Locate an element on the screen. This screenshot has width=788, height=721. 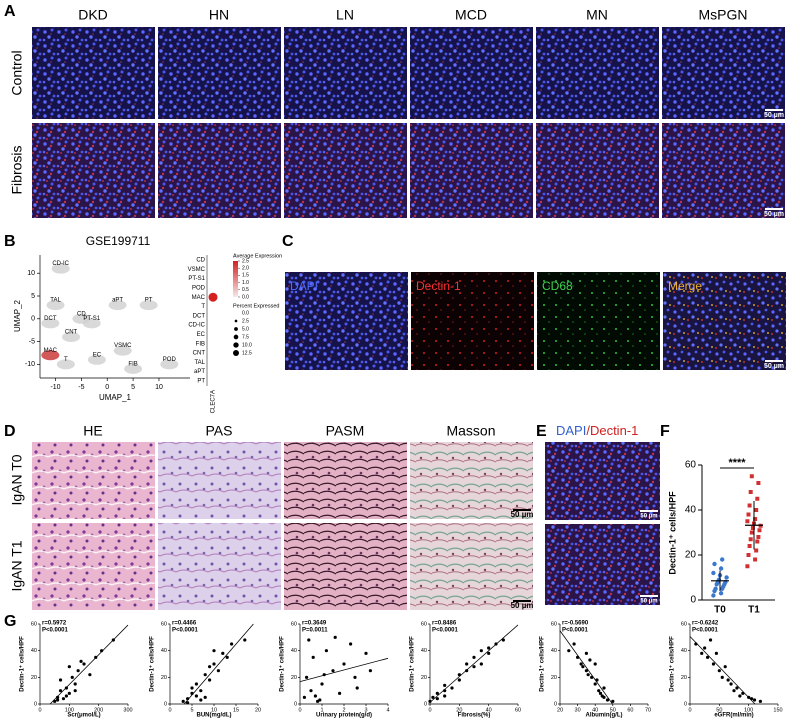
y-tick-label: 0 is located at coordinates (425, 704).